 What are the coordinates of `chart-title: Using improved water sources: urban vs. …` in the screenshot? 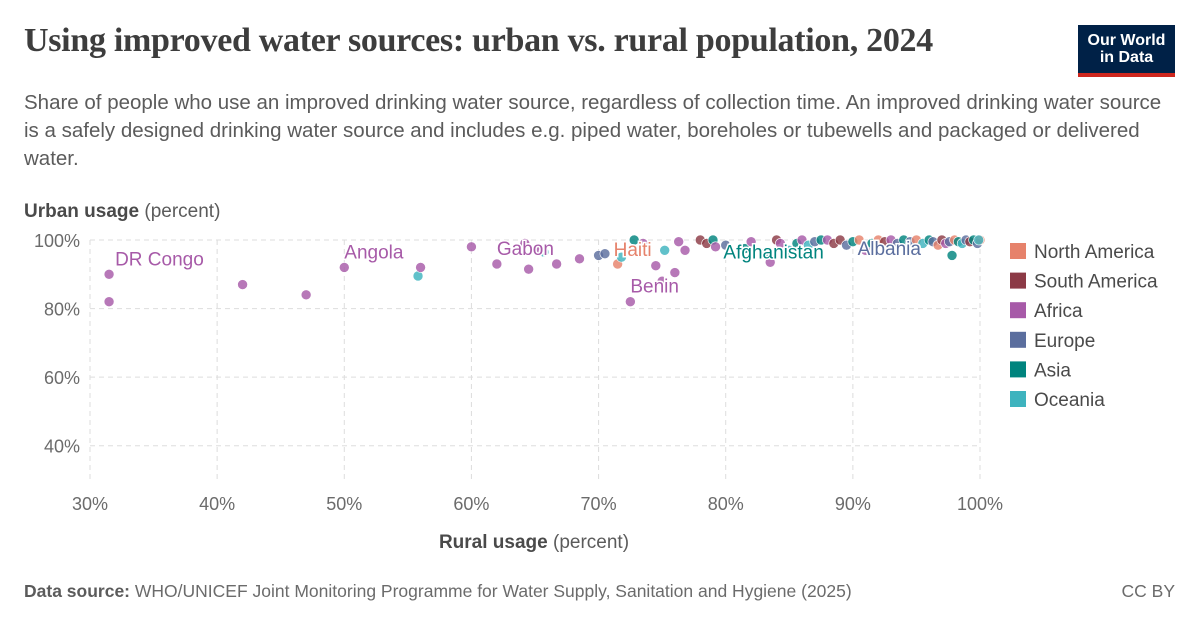 It's located at (478, 40).